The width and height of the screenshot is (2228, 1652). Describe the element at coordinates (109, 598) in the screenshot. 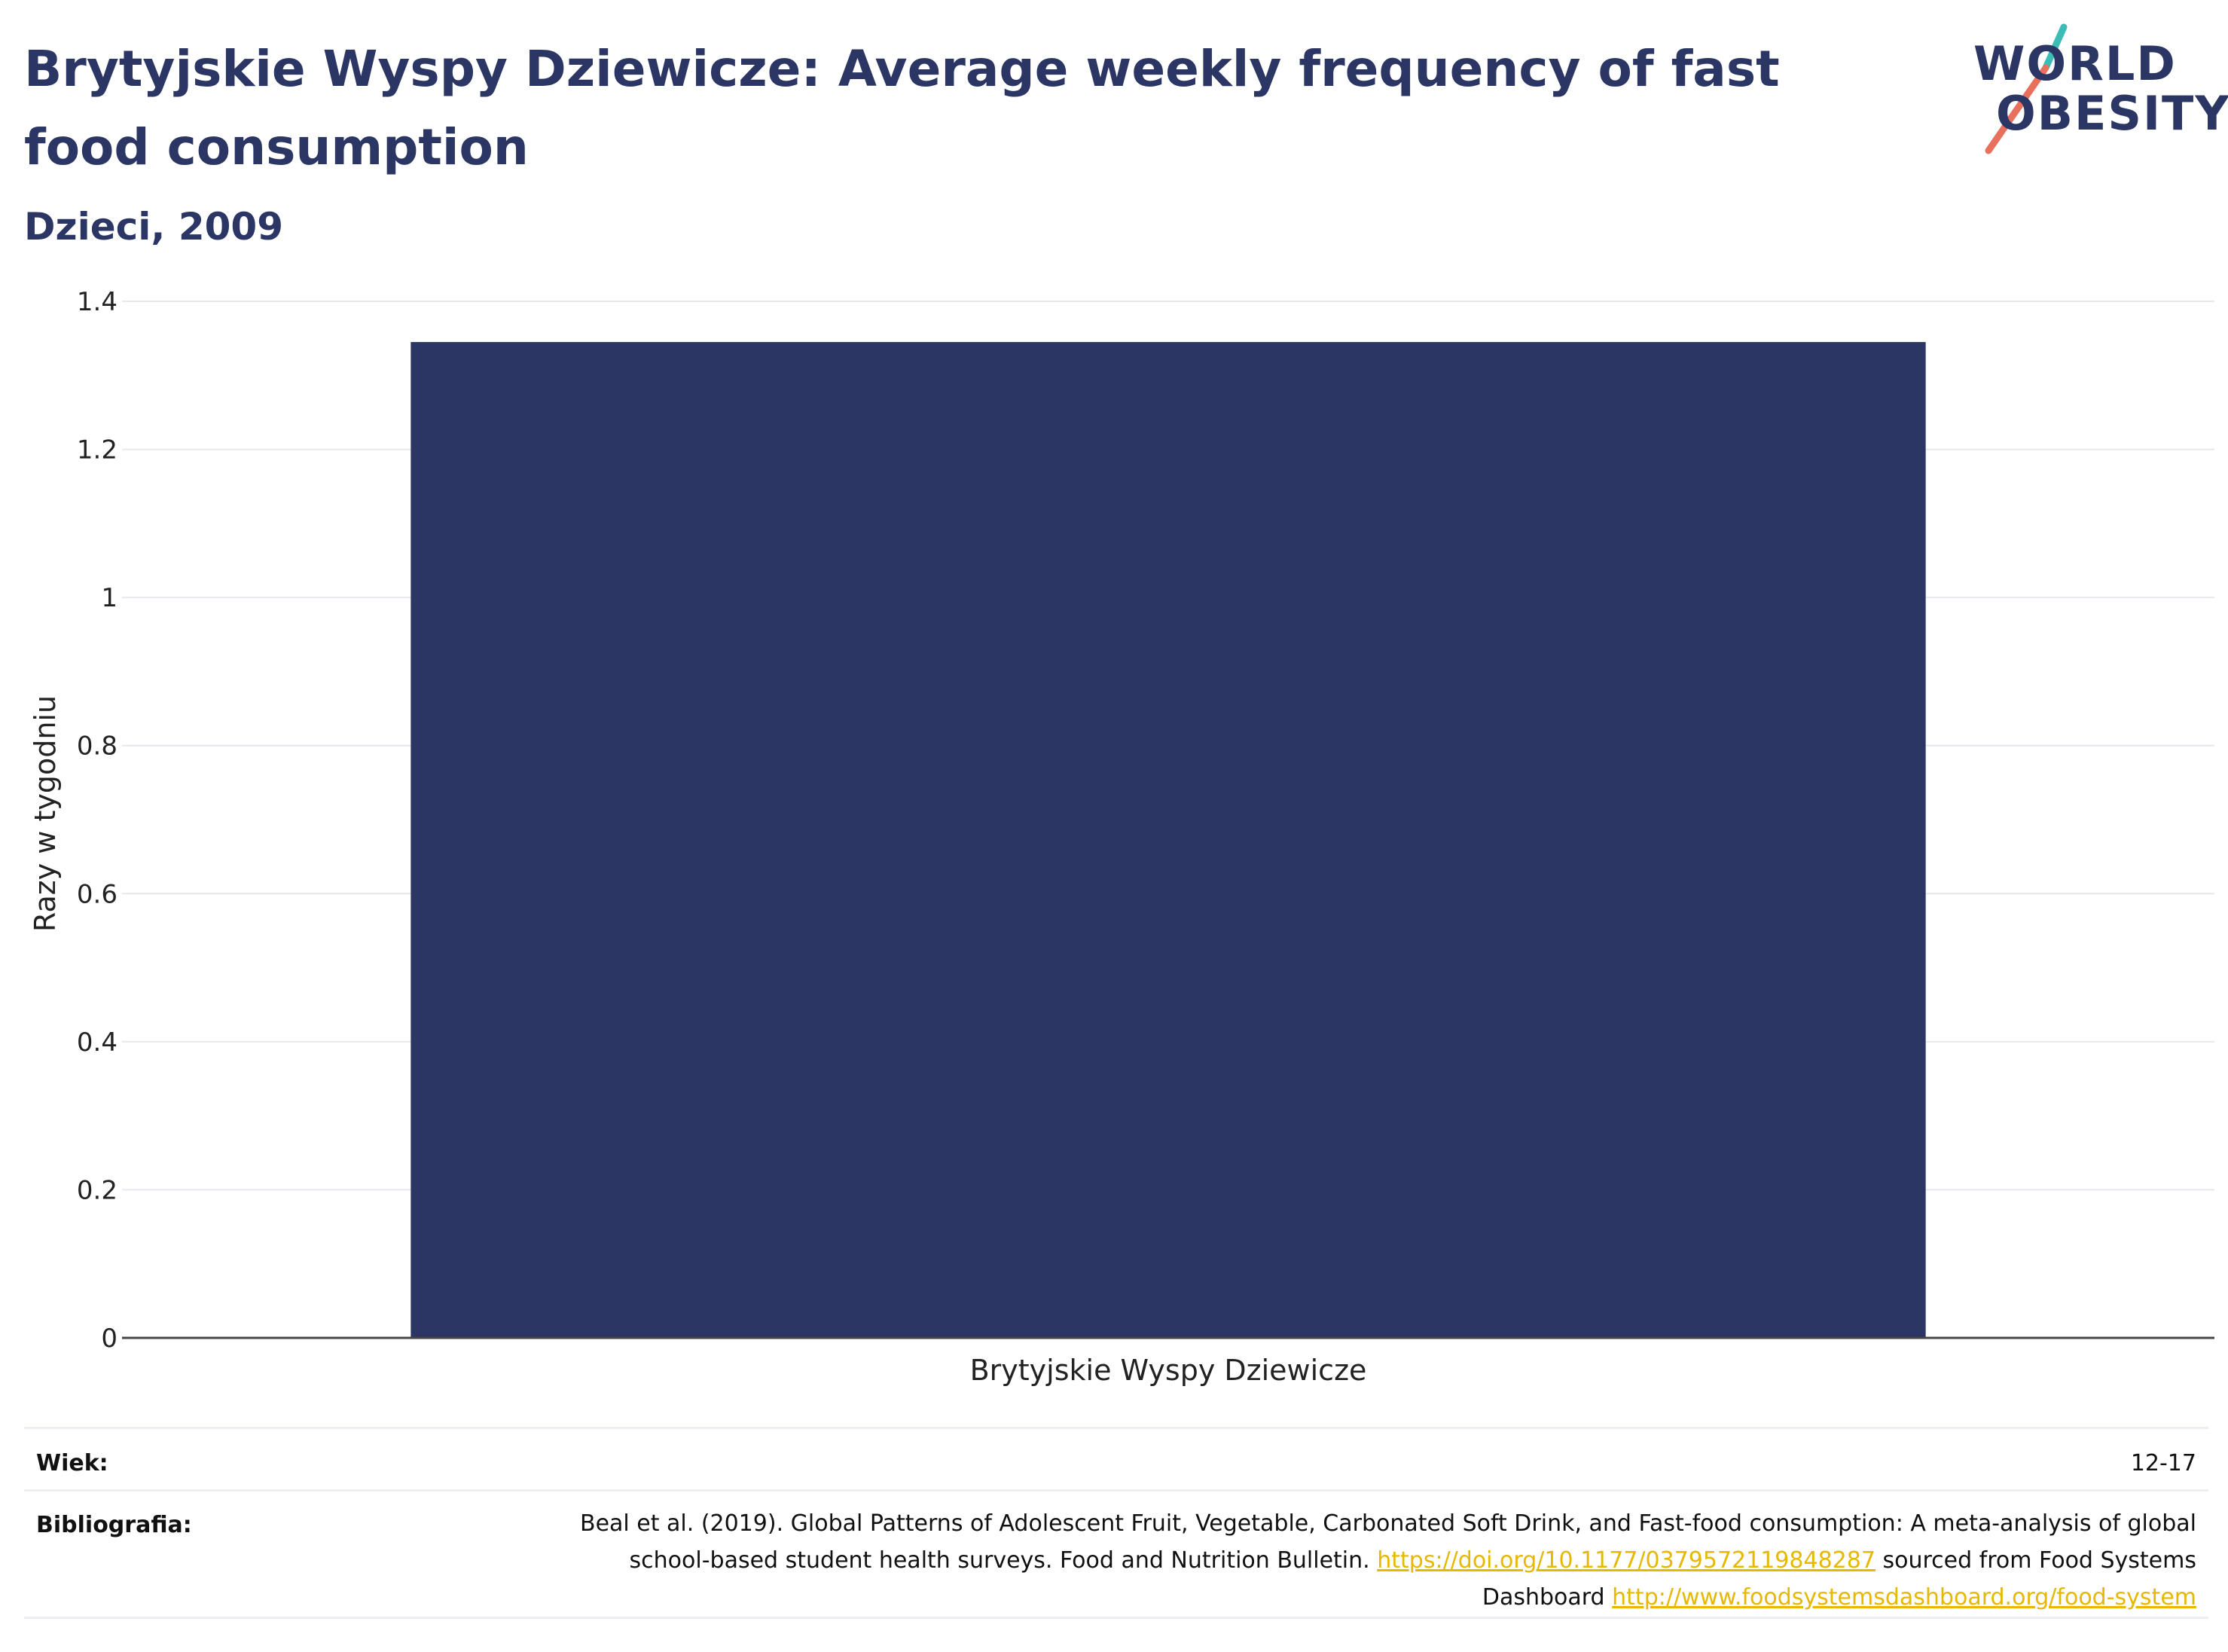

I see `y-tick-label: 1` at that location.